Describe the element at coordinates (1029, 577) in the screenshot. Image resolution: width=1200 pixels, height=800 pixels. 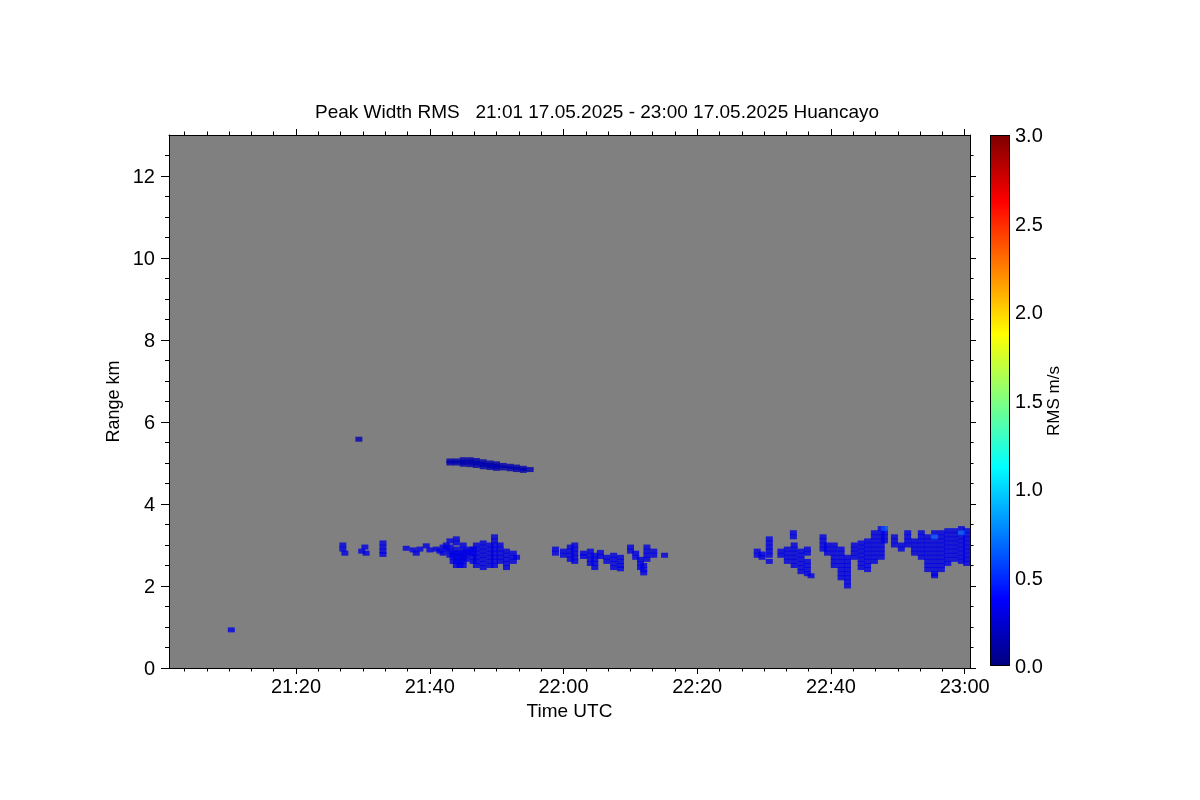
I see `color-bar-label: 0.5` at that location.